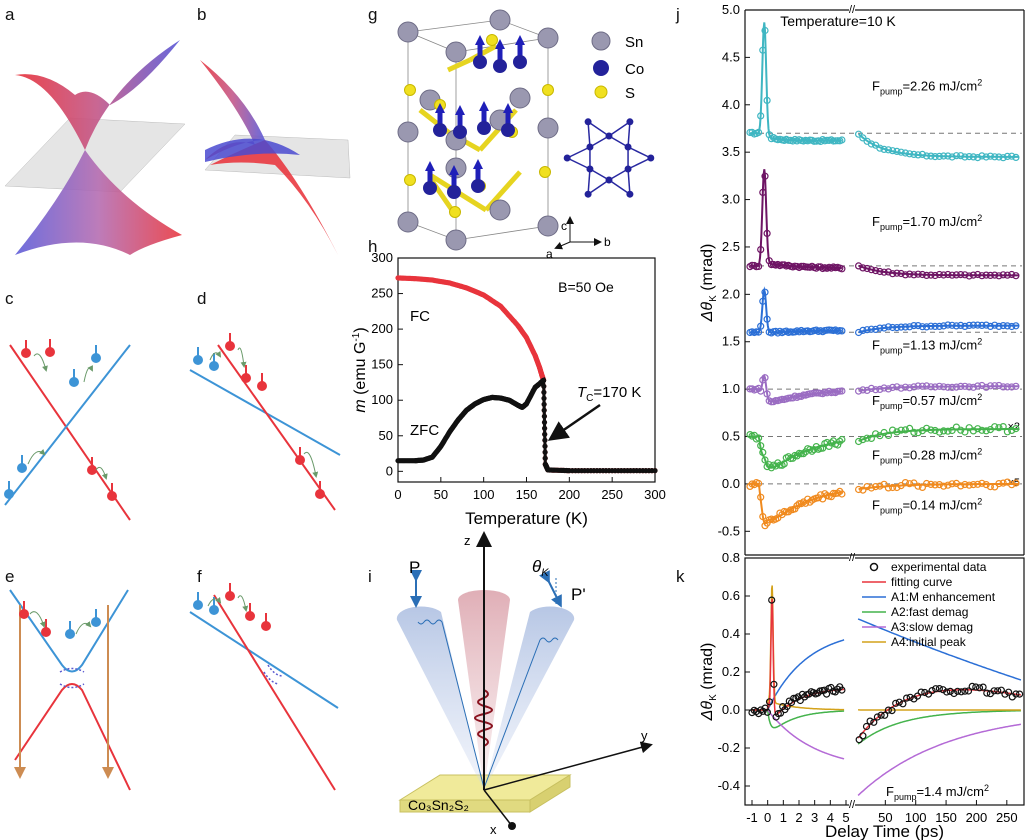 This screenshot has width=1026, height=840. Describe the element at coordinates (201, 298) in the screenshot. I see `panel-letter-d: d` at that location.